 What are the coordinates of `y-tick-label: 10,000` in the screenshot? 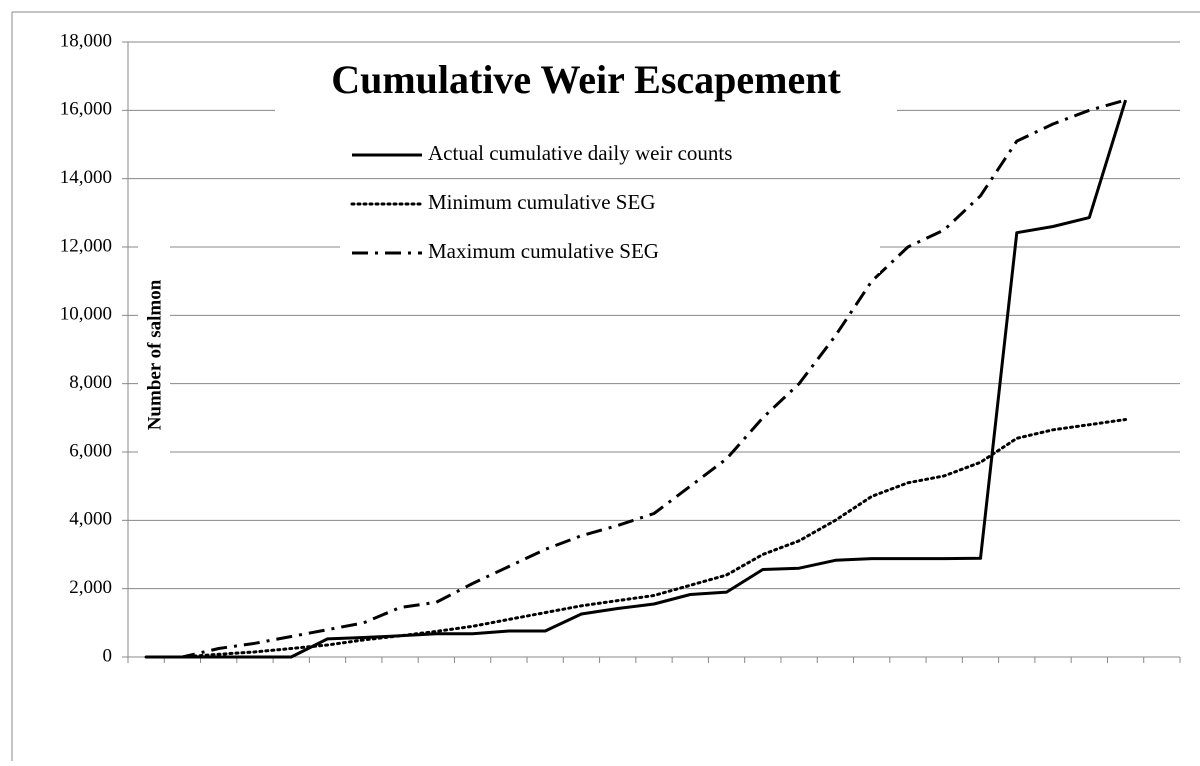 It's located at (86, 314).